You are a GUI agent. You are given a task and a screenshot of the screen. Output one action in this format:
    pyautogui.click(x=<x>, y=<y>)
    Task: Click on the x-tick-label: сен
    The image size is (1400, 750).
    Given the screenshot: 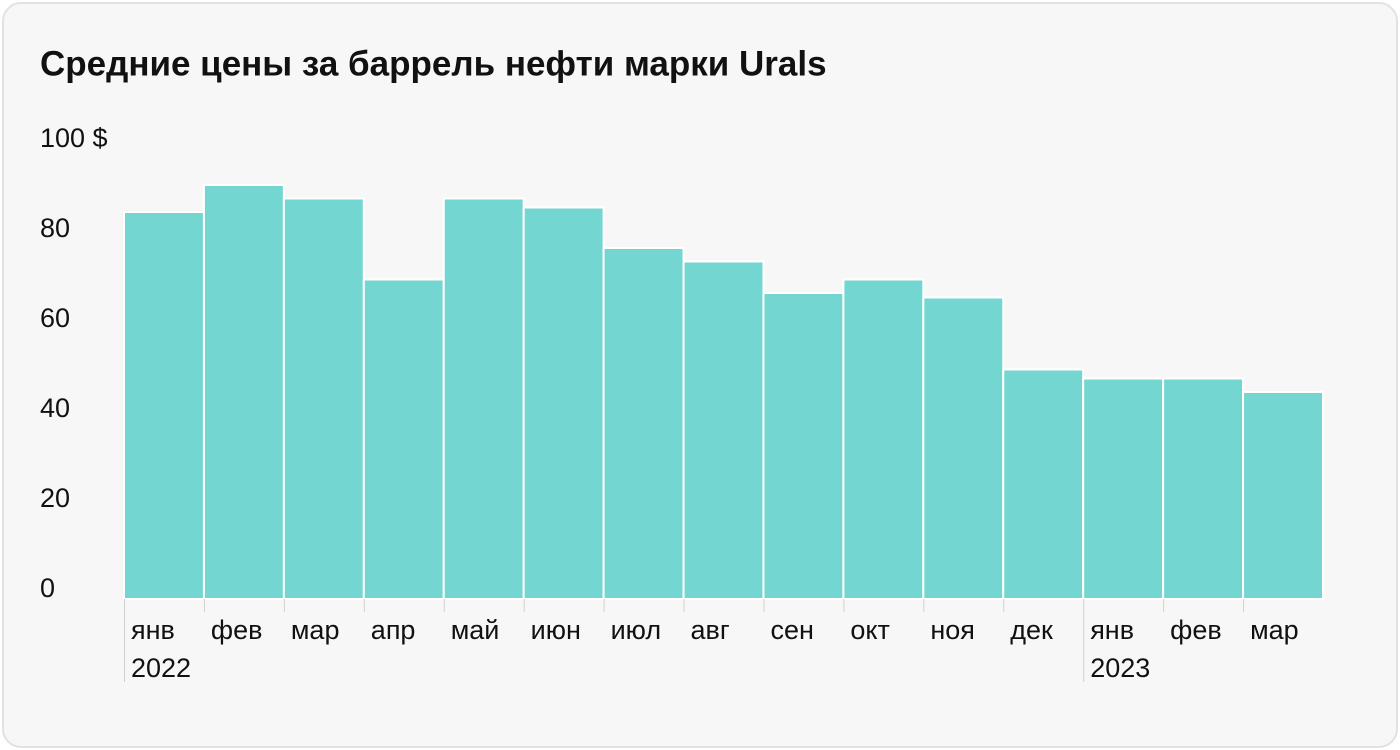 What is the action you would take?
    pyautogui.click(x=791, y=630)
    